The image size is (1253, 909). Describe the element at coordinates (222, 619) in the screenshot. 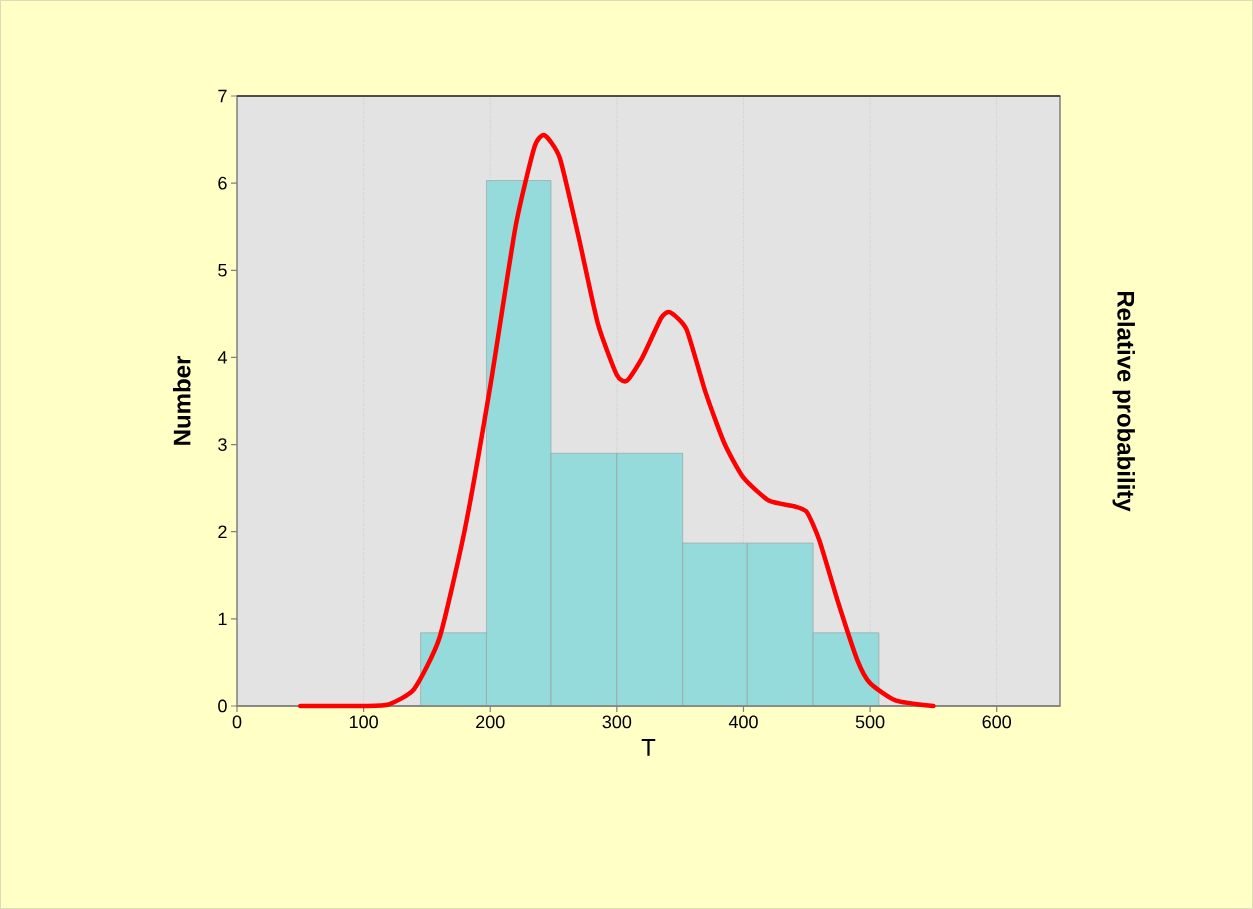

I see `y-tick-label: 1` at that location.